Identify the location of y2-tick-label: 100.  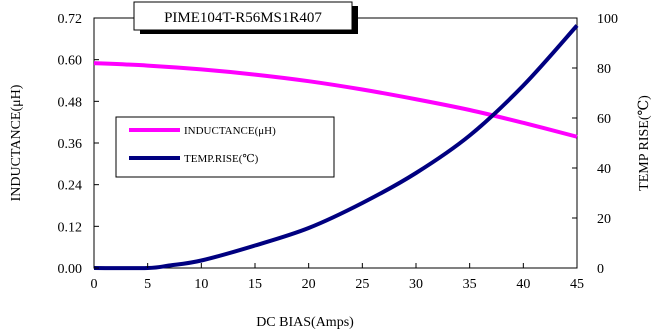
(607, 19).